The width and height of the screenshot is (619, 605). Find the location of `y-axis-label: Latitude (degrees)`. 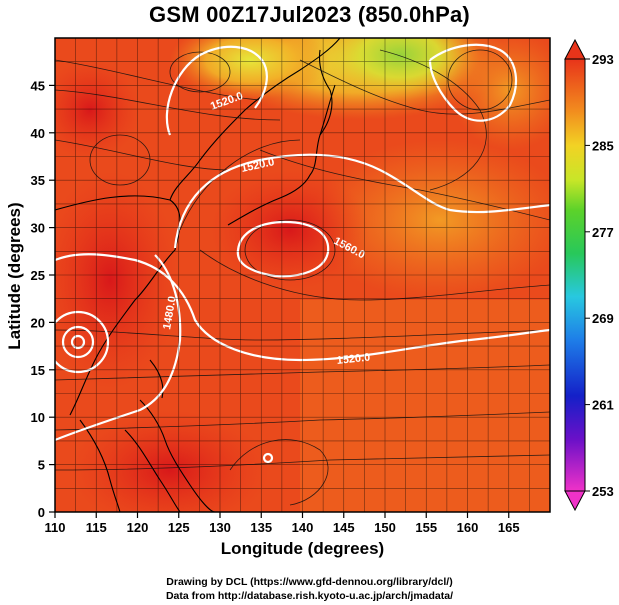

y-axis-label: Latitude (degrees) is located at coordinates (14, 276).